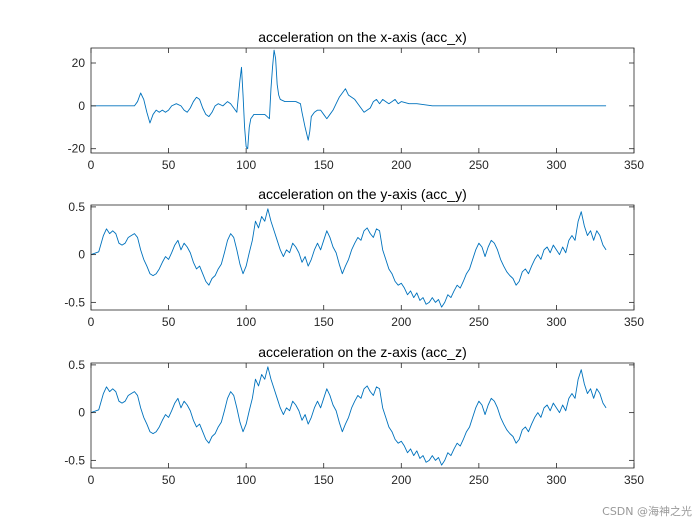  What do you see at coordinates (647, 511) in the screenshot?
I see `watermark: CSDN @海神之光` at bounding box center [647, 511].